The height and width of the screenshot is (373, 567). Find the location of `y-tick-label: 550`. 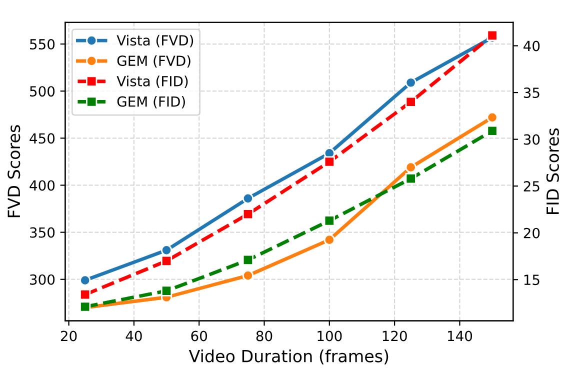

y-tick-label: 550 is located at coordinates (42, 44).